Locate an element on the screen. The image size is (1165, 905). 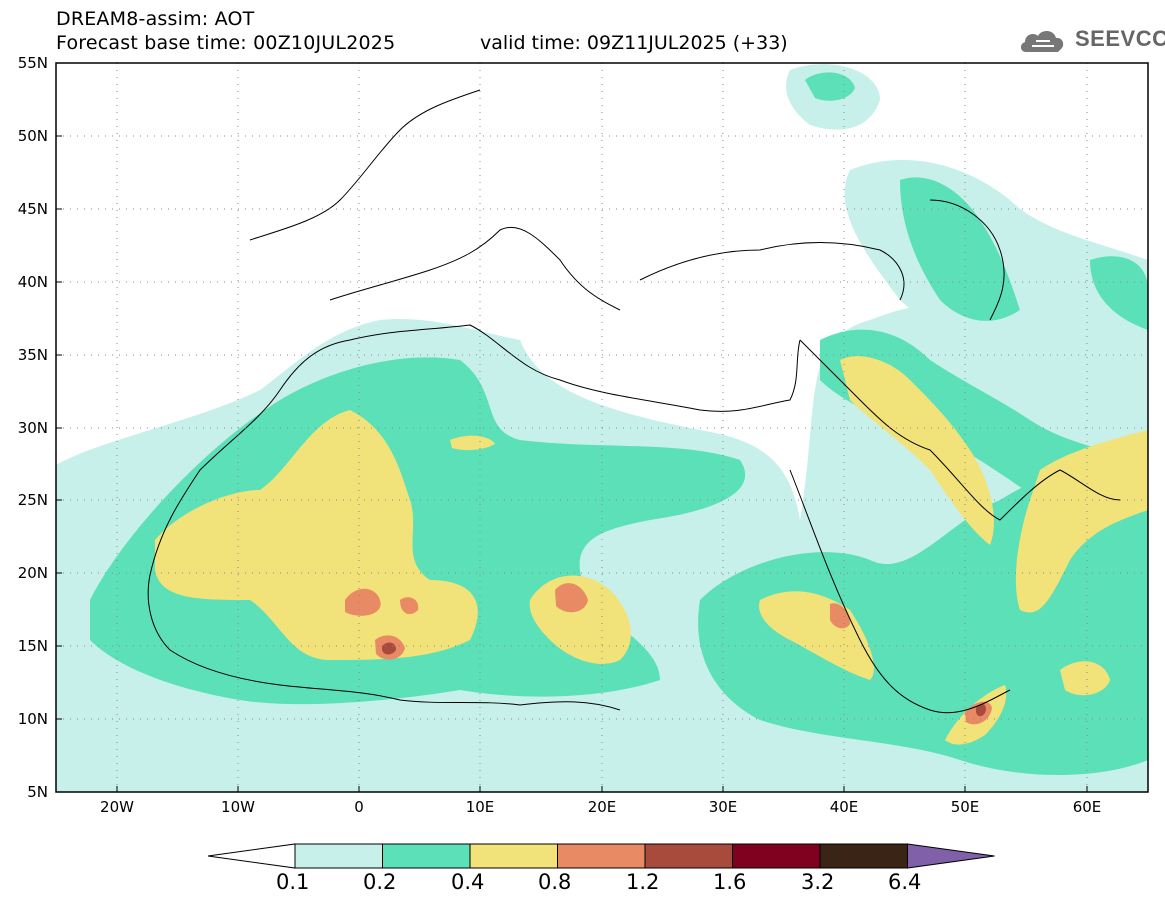
colorbar-label: 1.6 is located at coordinates (730, 882).